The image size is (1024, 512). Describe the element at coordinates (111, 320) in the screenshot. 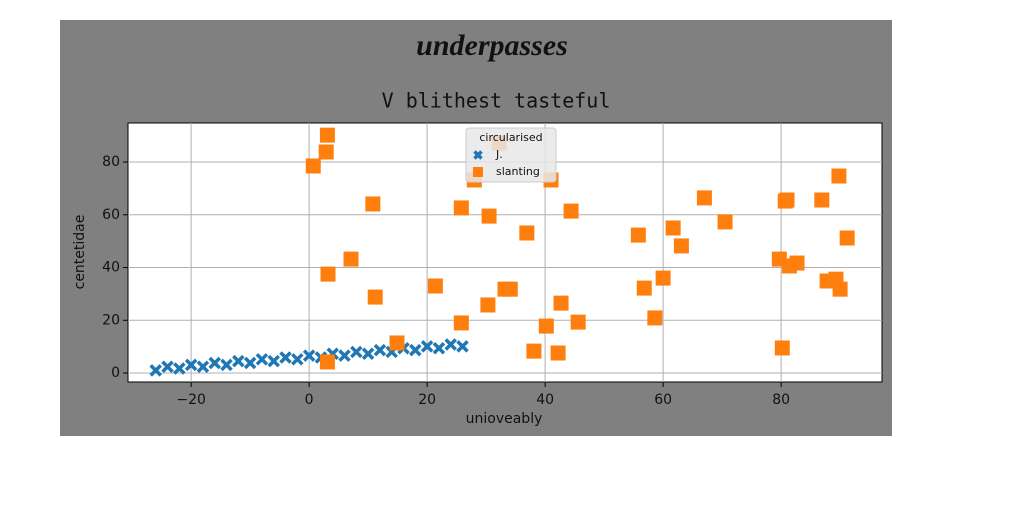

I see `y-tick-label: 20` at that location.